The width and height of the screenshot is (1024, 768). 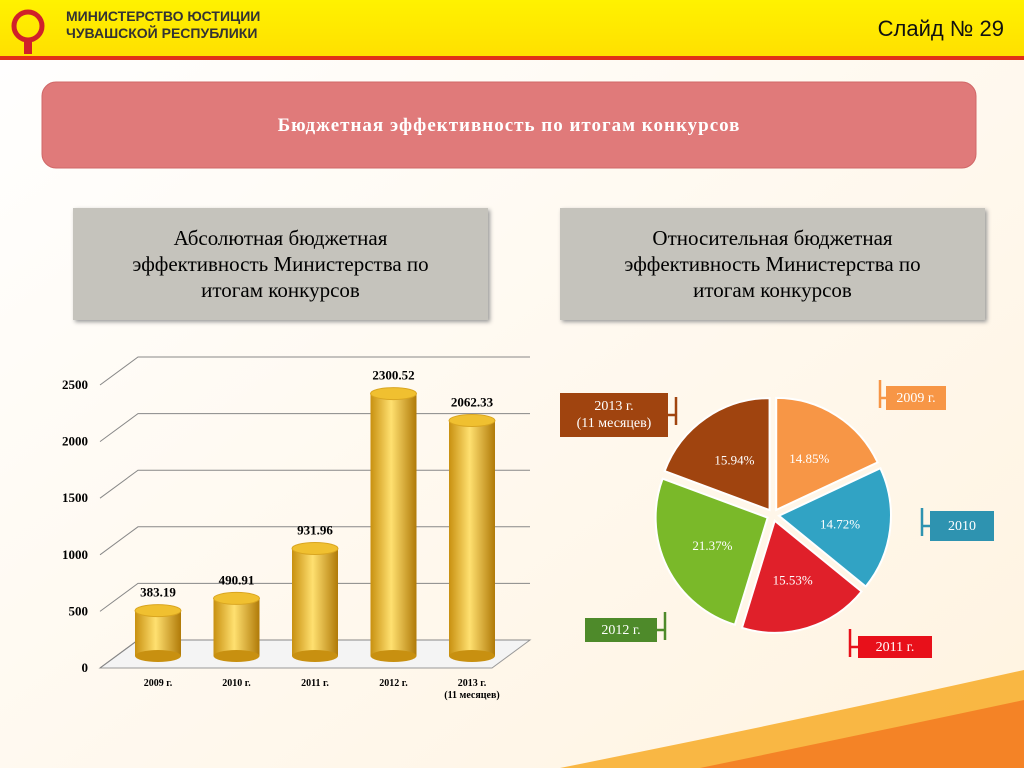 What do you see at coordinates (862, 734) in the screenshot?
I see `wave` at bounding box center [862, 734].